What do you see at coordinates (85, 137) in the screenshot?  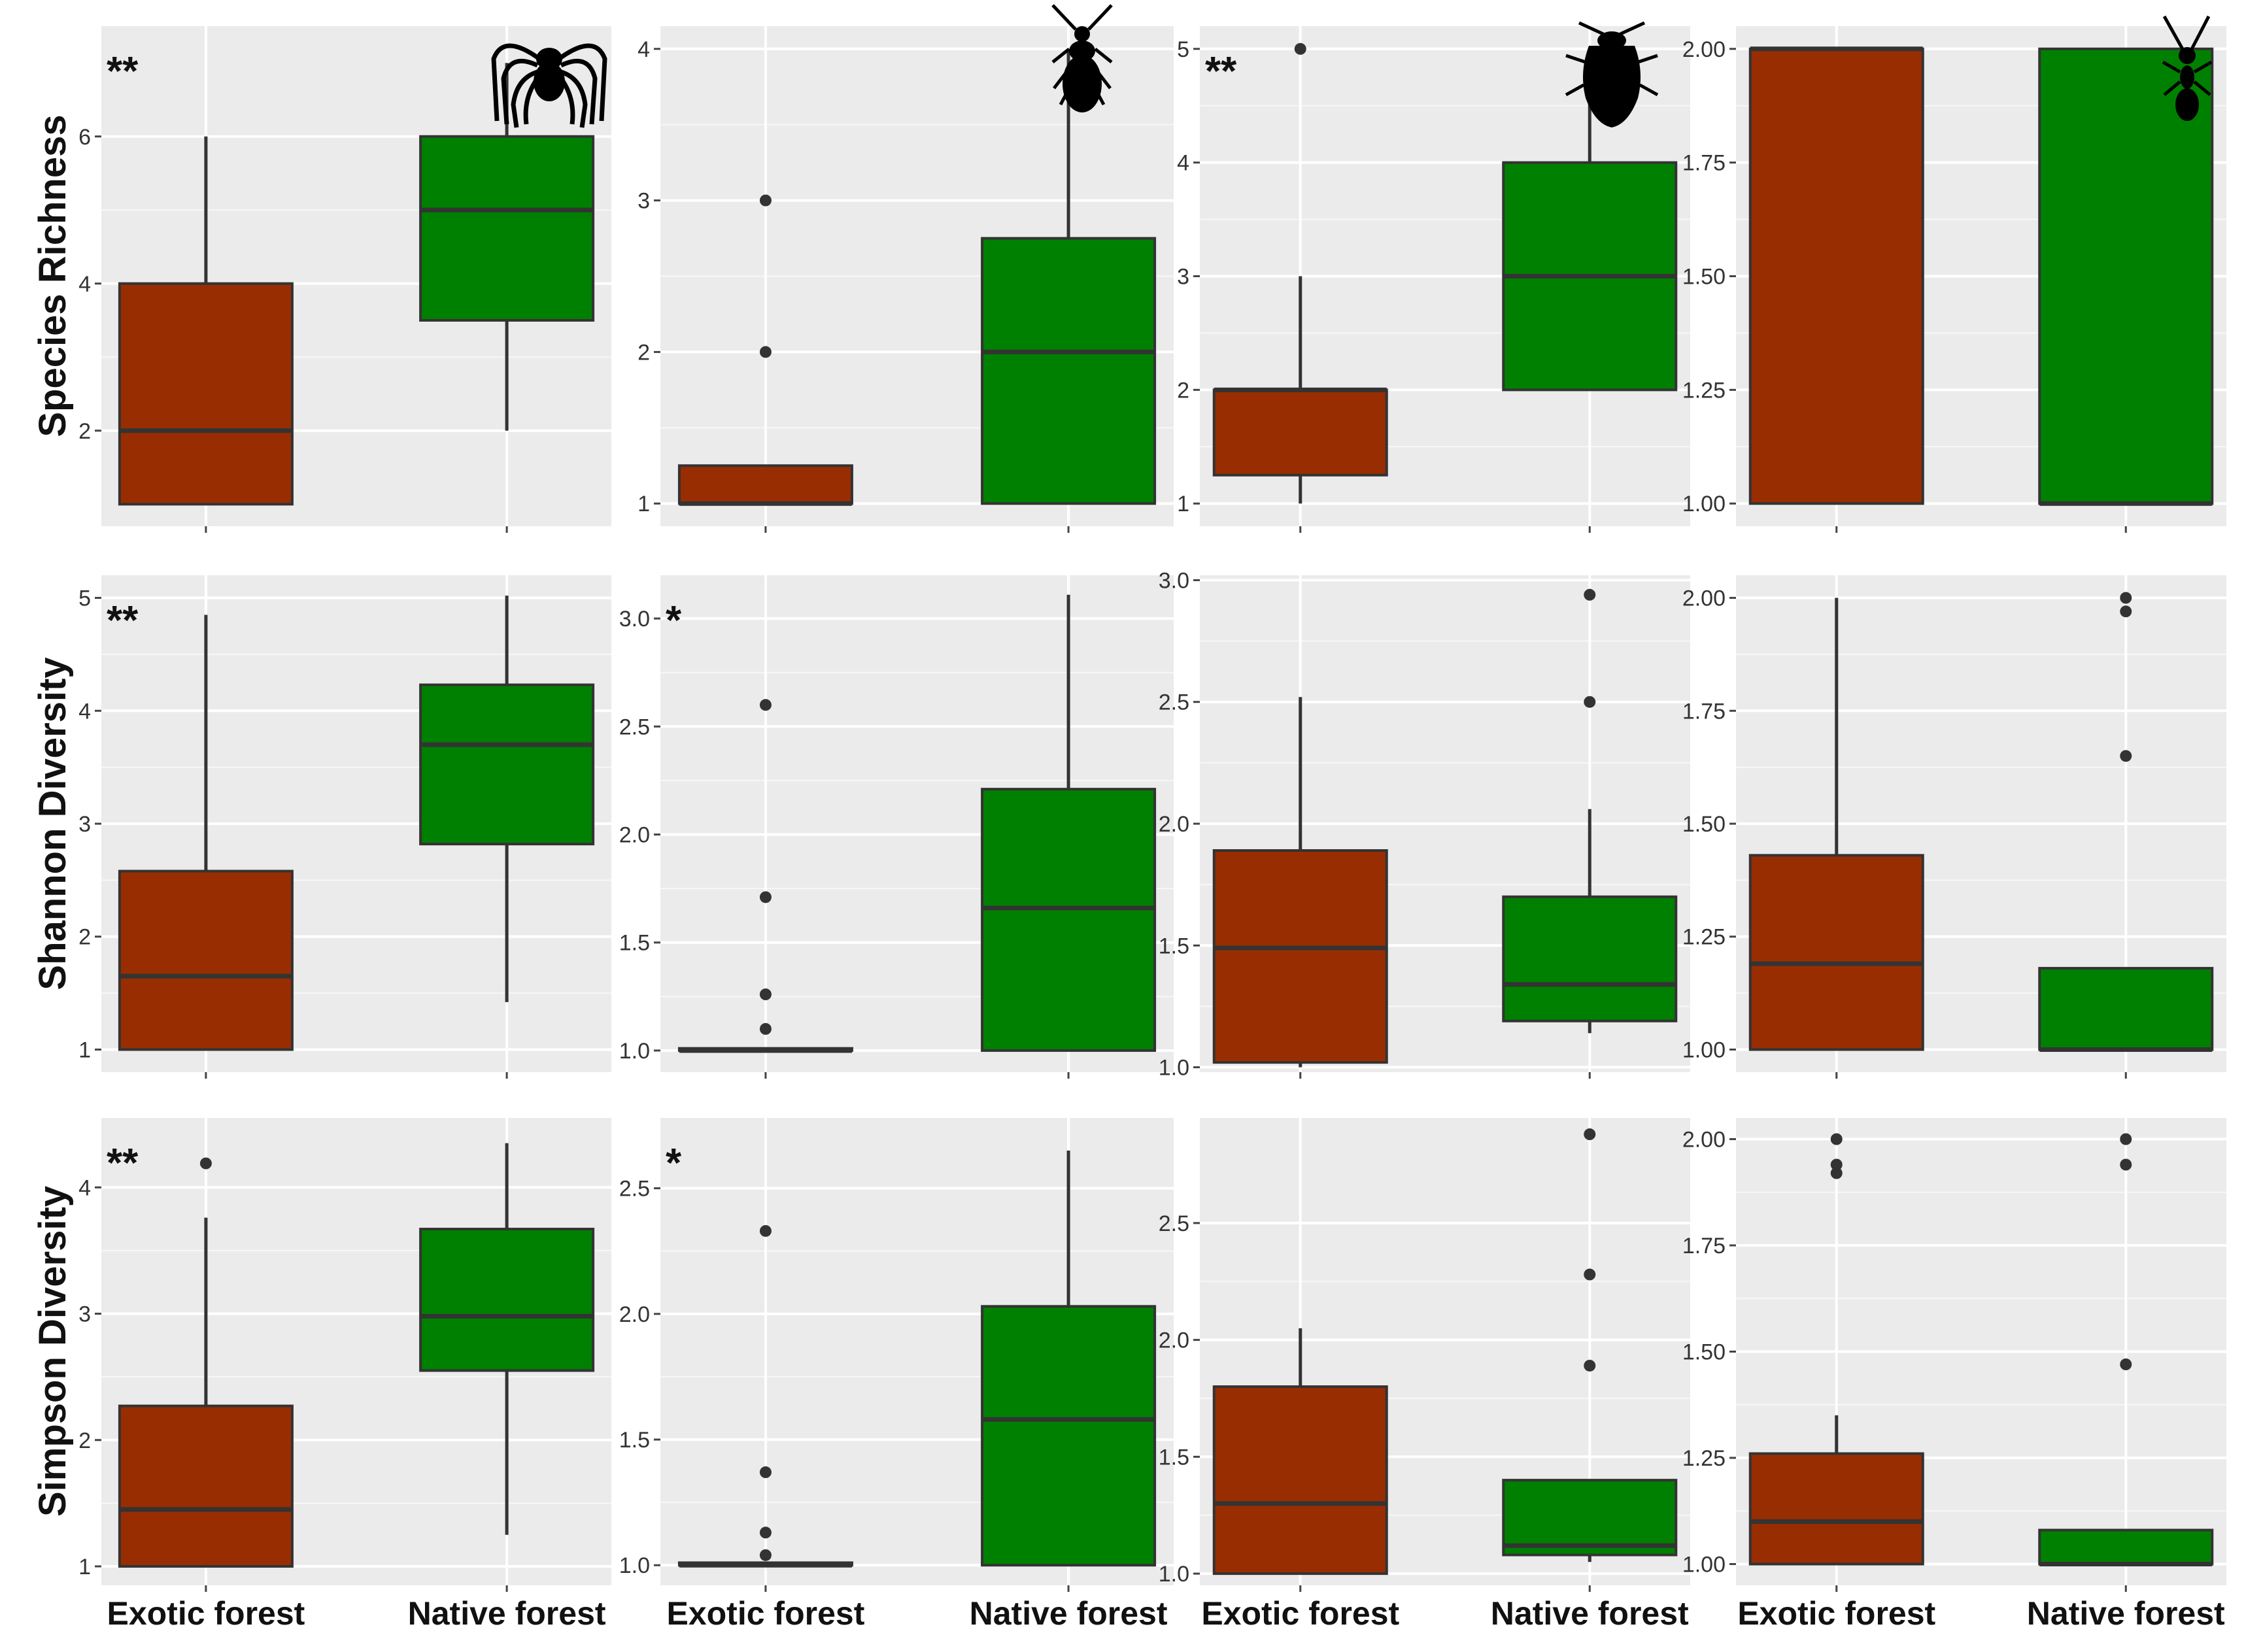 I see `y-tick-label: 6` at bounding box center [85, 137].